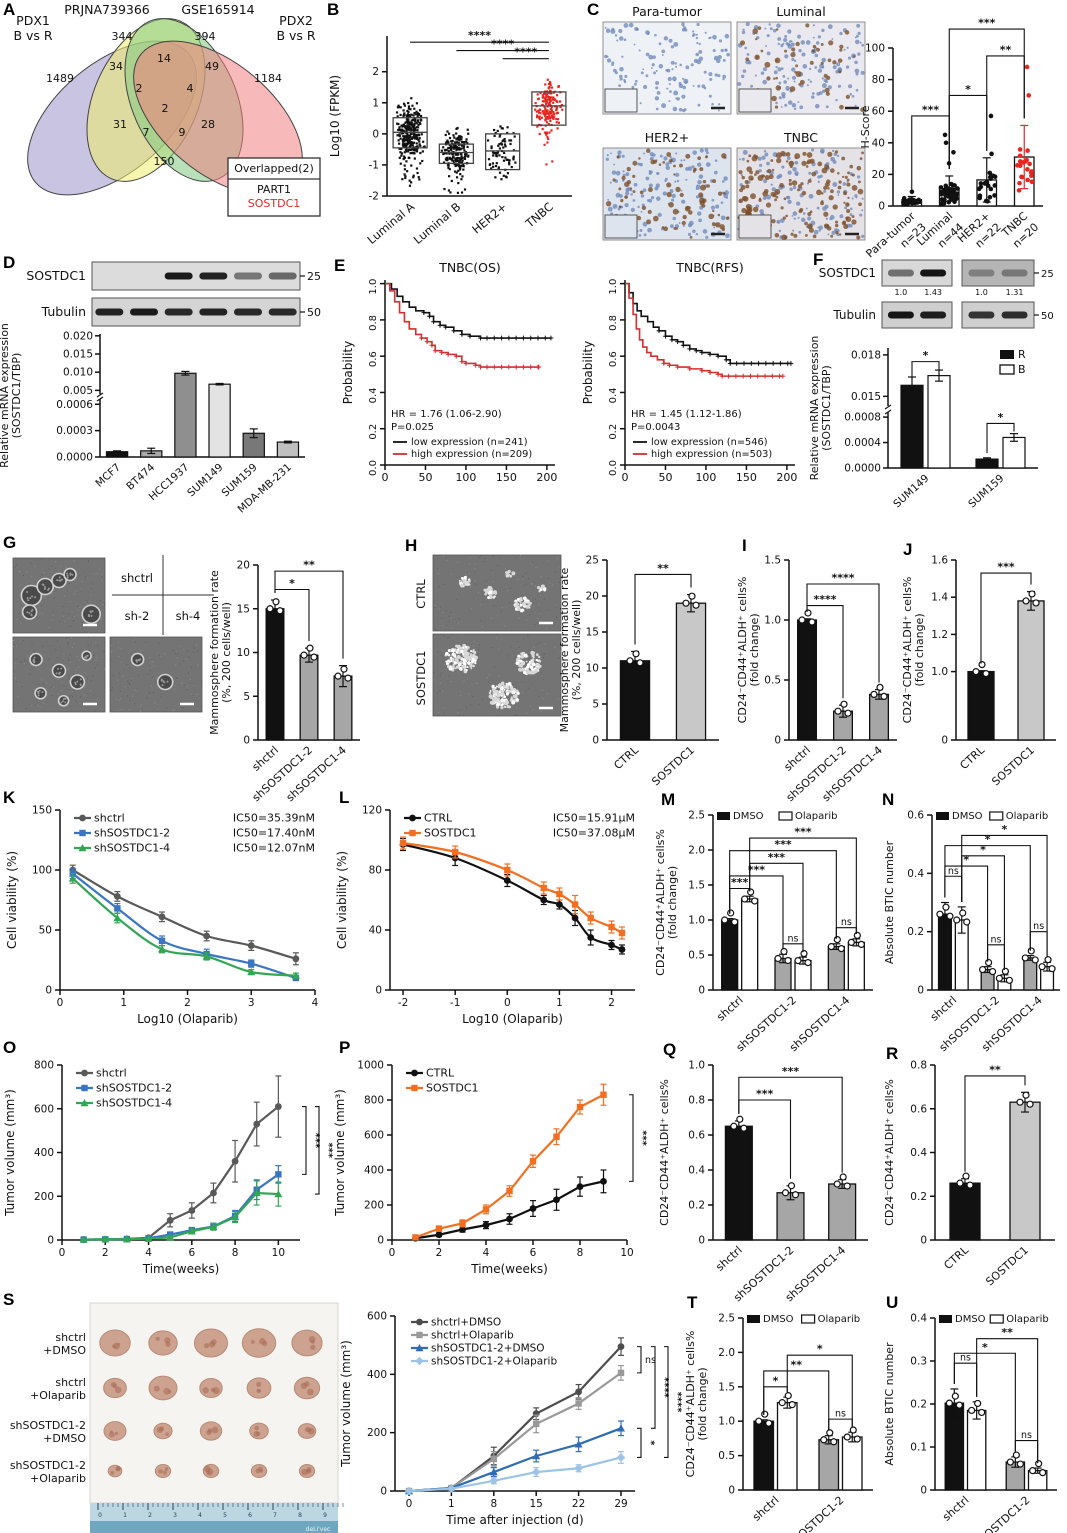 This screenshot has width=1067, height=1533. What do you see at coordinates (726, 1319) in the screenshot?
I see `svg-text: 2.5` at bounding box center [726, 1319].